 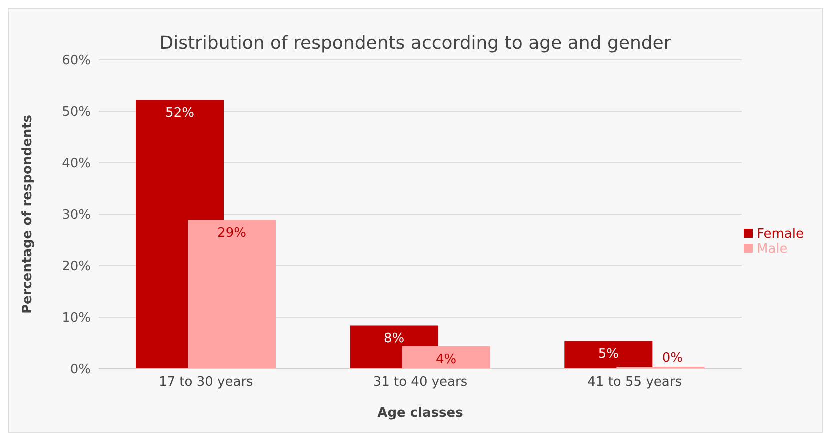 I want to click on y-tick-label: 10%, so click(x=76, y=318).